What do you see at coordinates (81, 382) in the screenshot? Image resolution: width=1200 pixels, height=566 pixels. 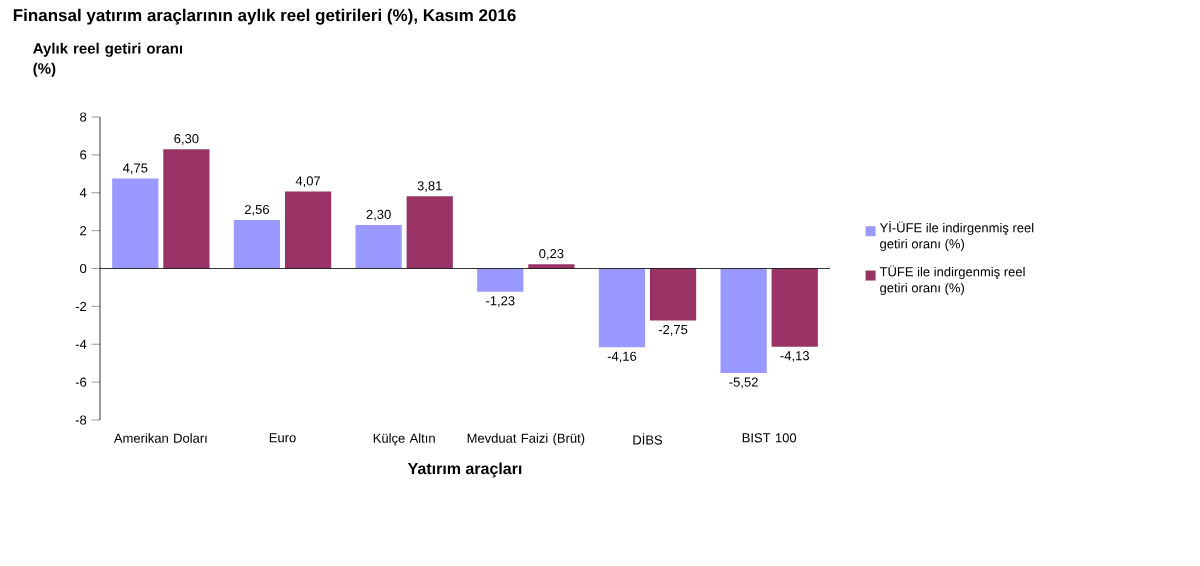 I see `y-tick-label: -6` at bounding box center [81, 382].